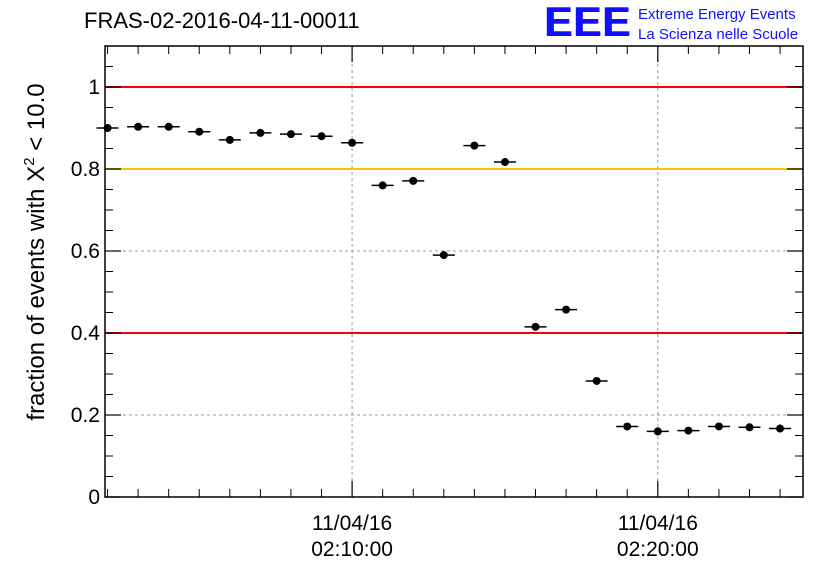  What do you see at coordinates (85, 169) in the screenshot?
I see `y-tick-label: 0.8` at bounding box center [85, 169].